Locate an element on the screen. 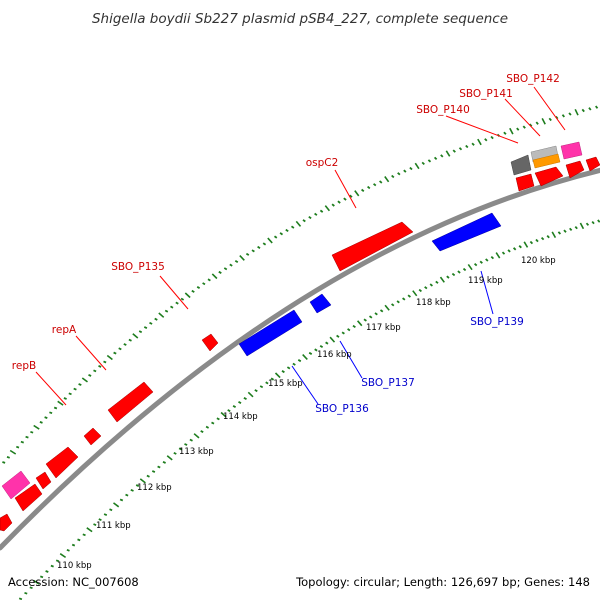  tick-label-120: 120 kbp is located at coordinates (538, 261).